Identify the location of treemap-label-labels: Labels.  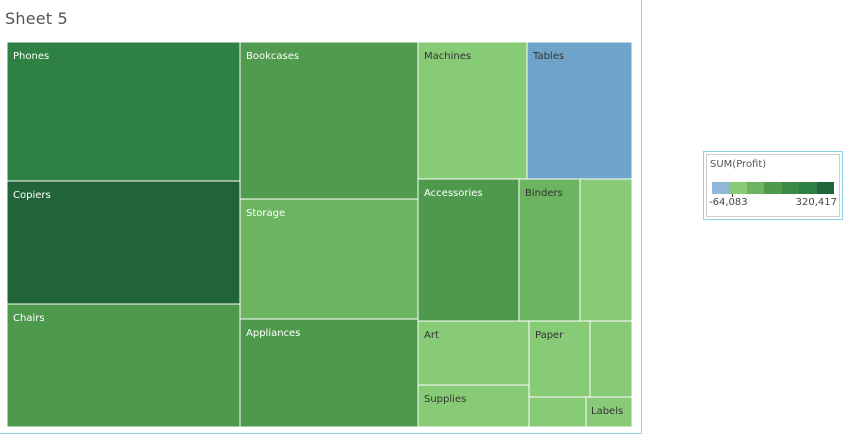
(607, 411).